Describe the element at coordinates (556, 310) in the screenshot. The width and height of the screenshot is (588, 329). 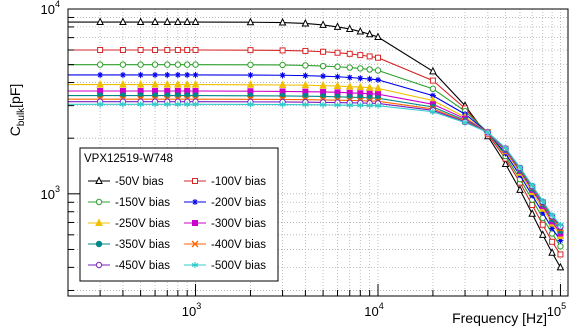
I see `x-tick-label: 10⁵` at that location.